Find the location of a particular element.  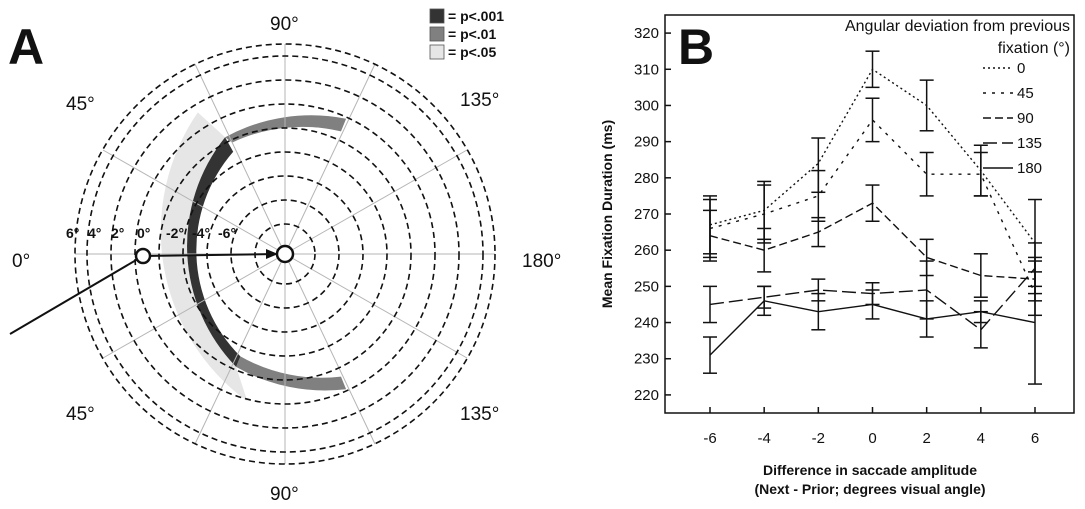

x-tick-label: -6 is located at coordinates (709, 438).